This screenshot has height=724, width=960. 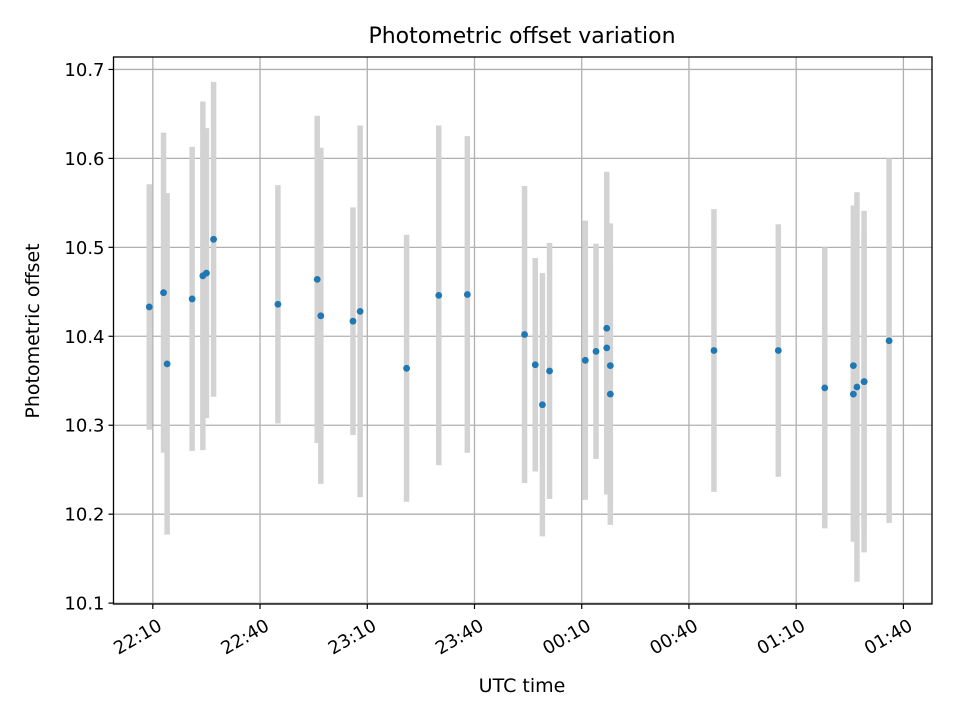 I want to click on y-tick-label: 10.3, so click(x=84, y=426).